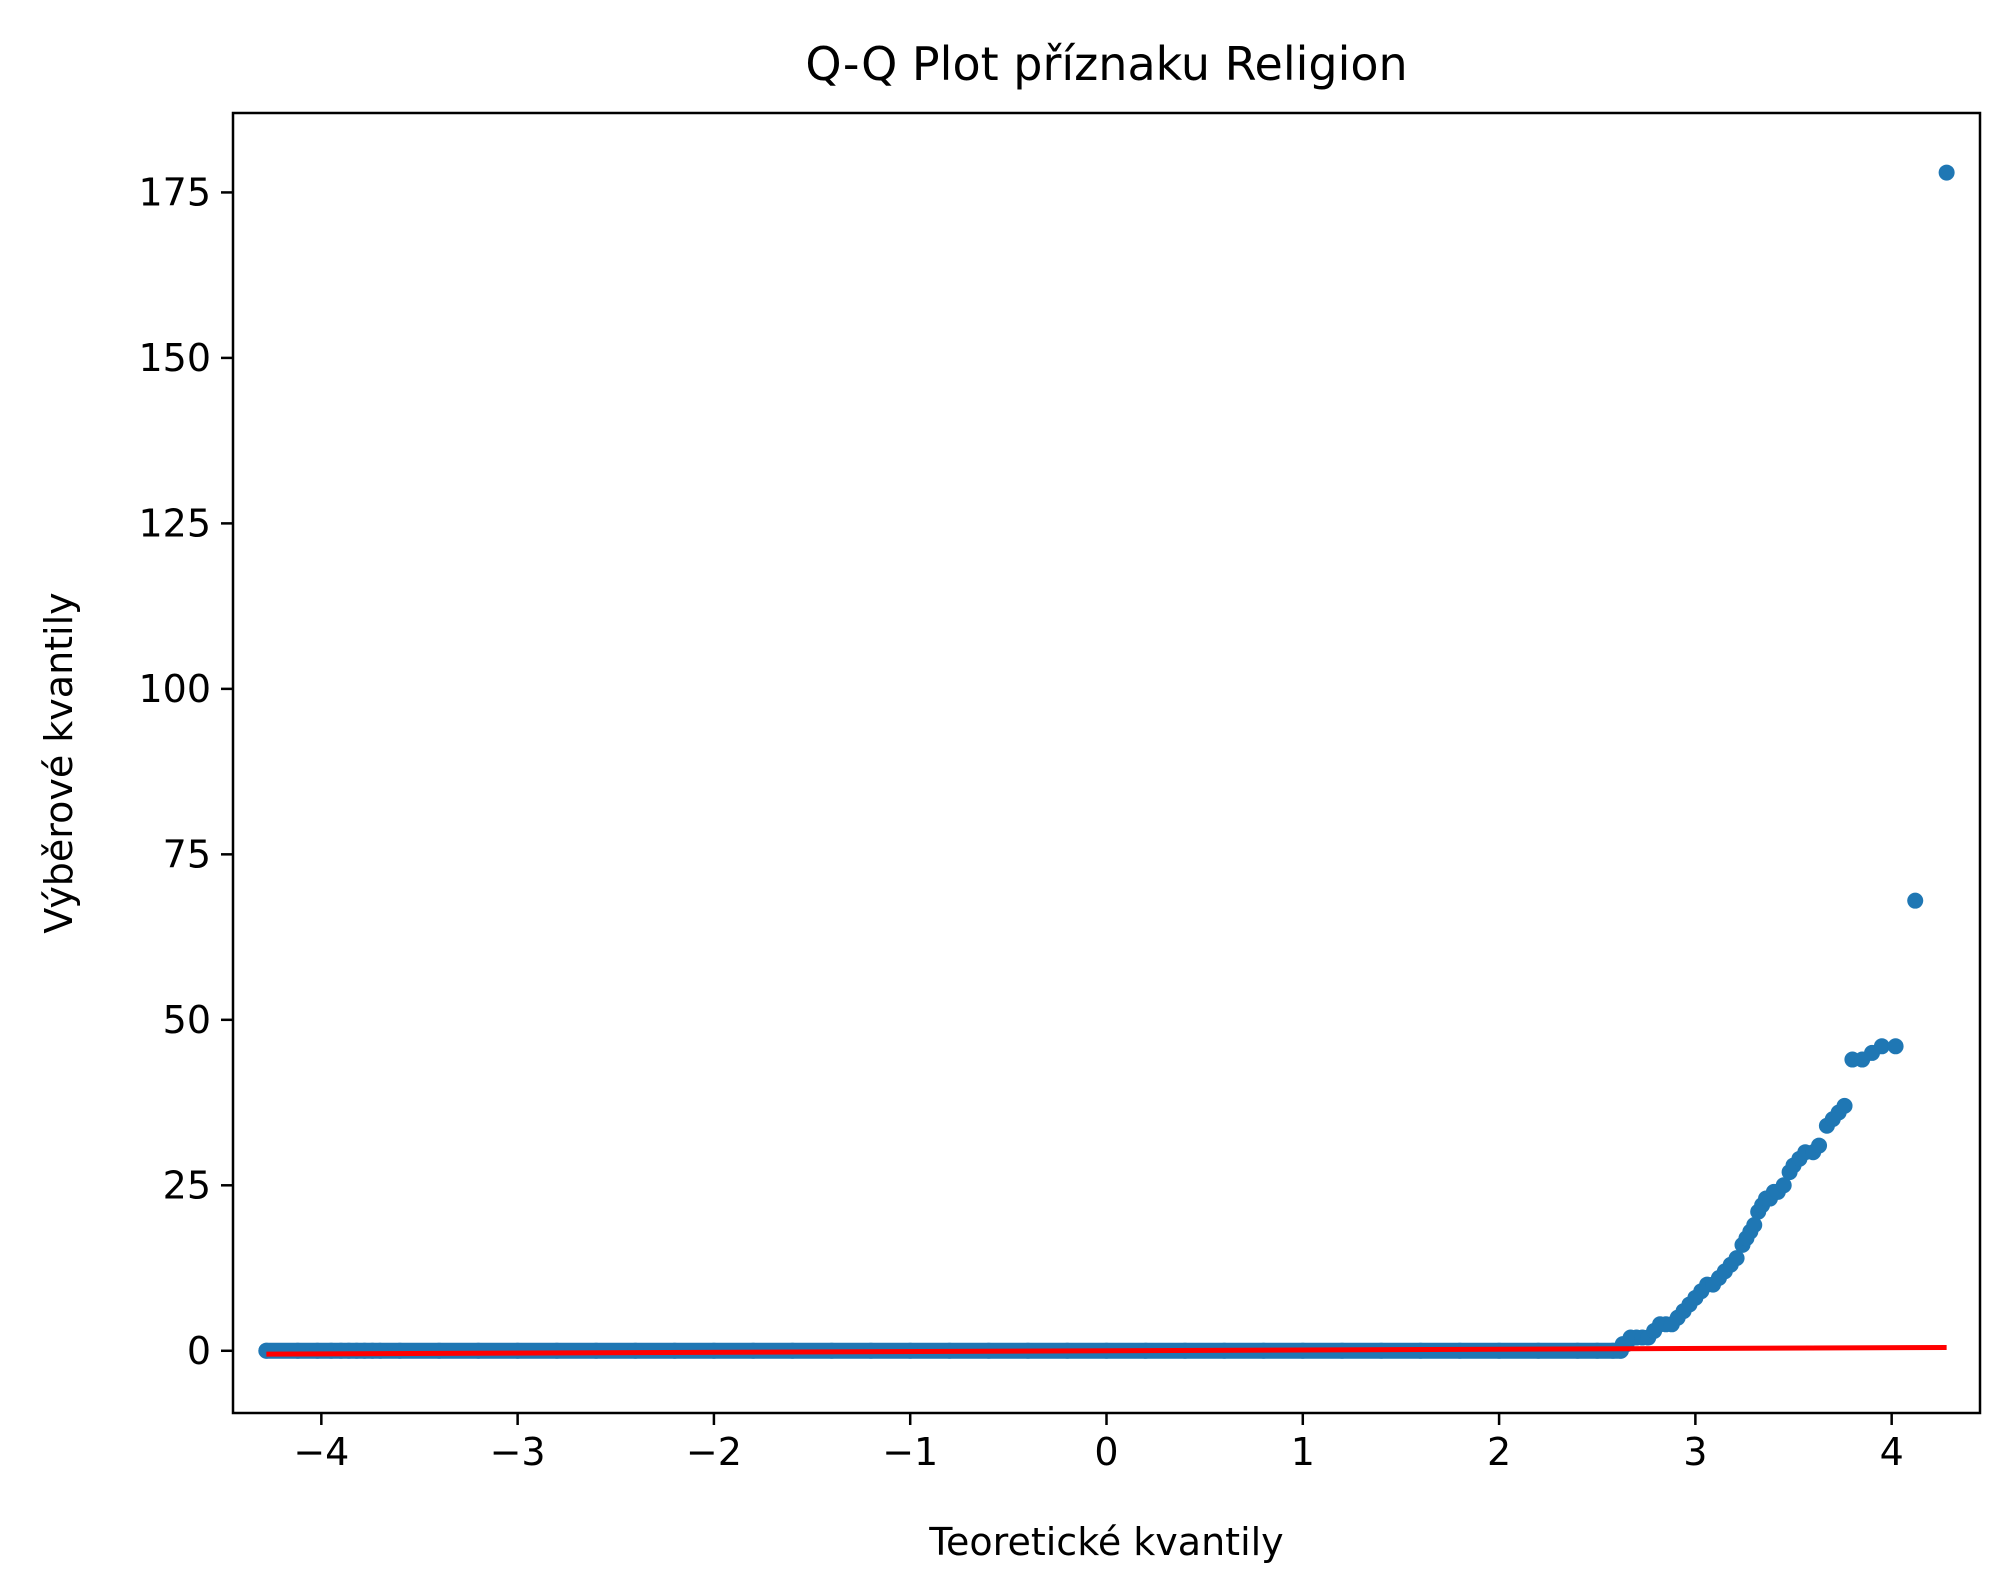 This screenshot has height=1591, width=2002. Describe the element at coordinates (1106, 1452) in the screenshot. I see `x-tick-label: 0` at that location.